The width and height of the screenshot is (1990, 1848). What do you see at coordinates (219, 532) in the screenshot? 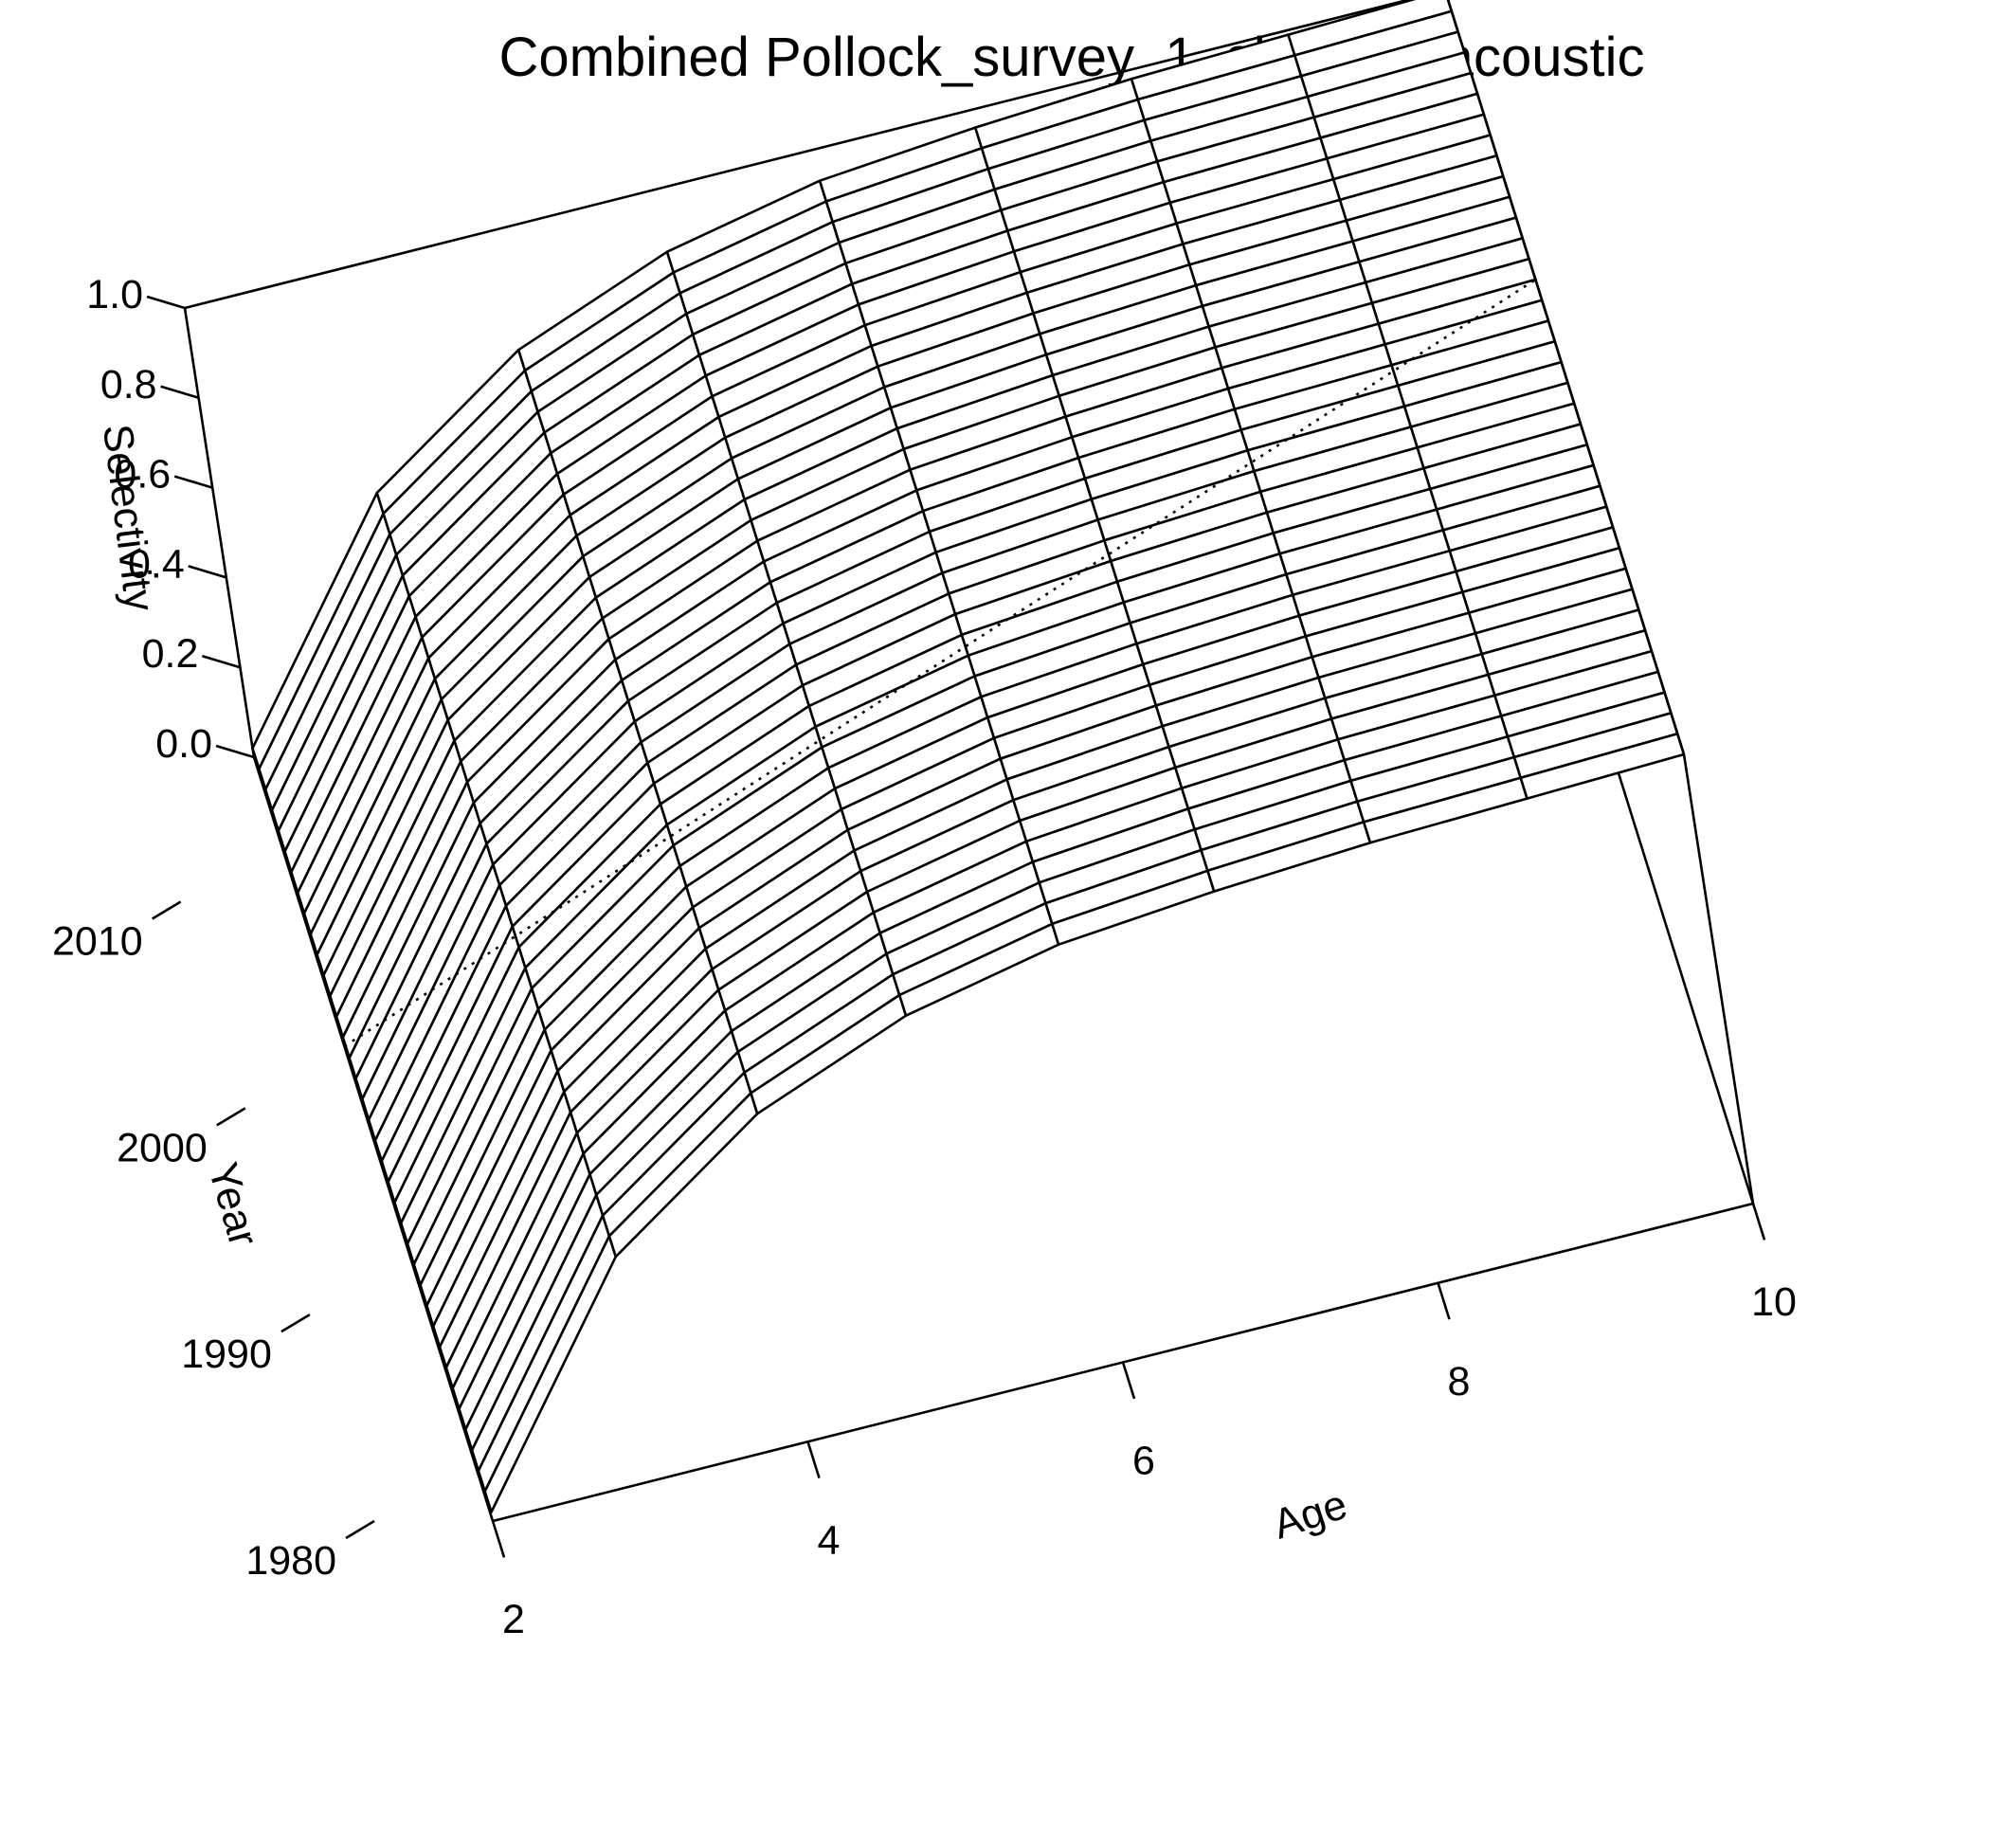
I see `box-edge-back-vertical` at bounding box center [219, 532].